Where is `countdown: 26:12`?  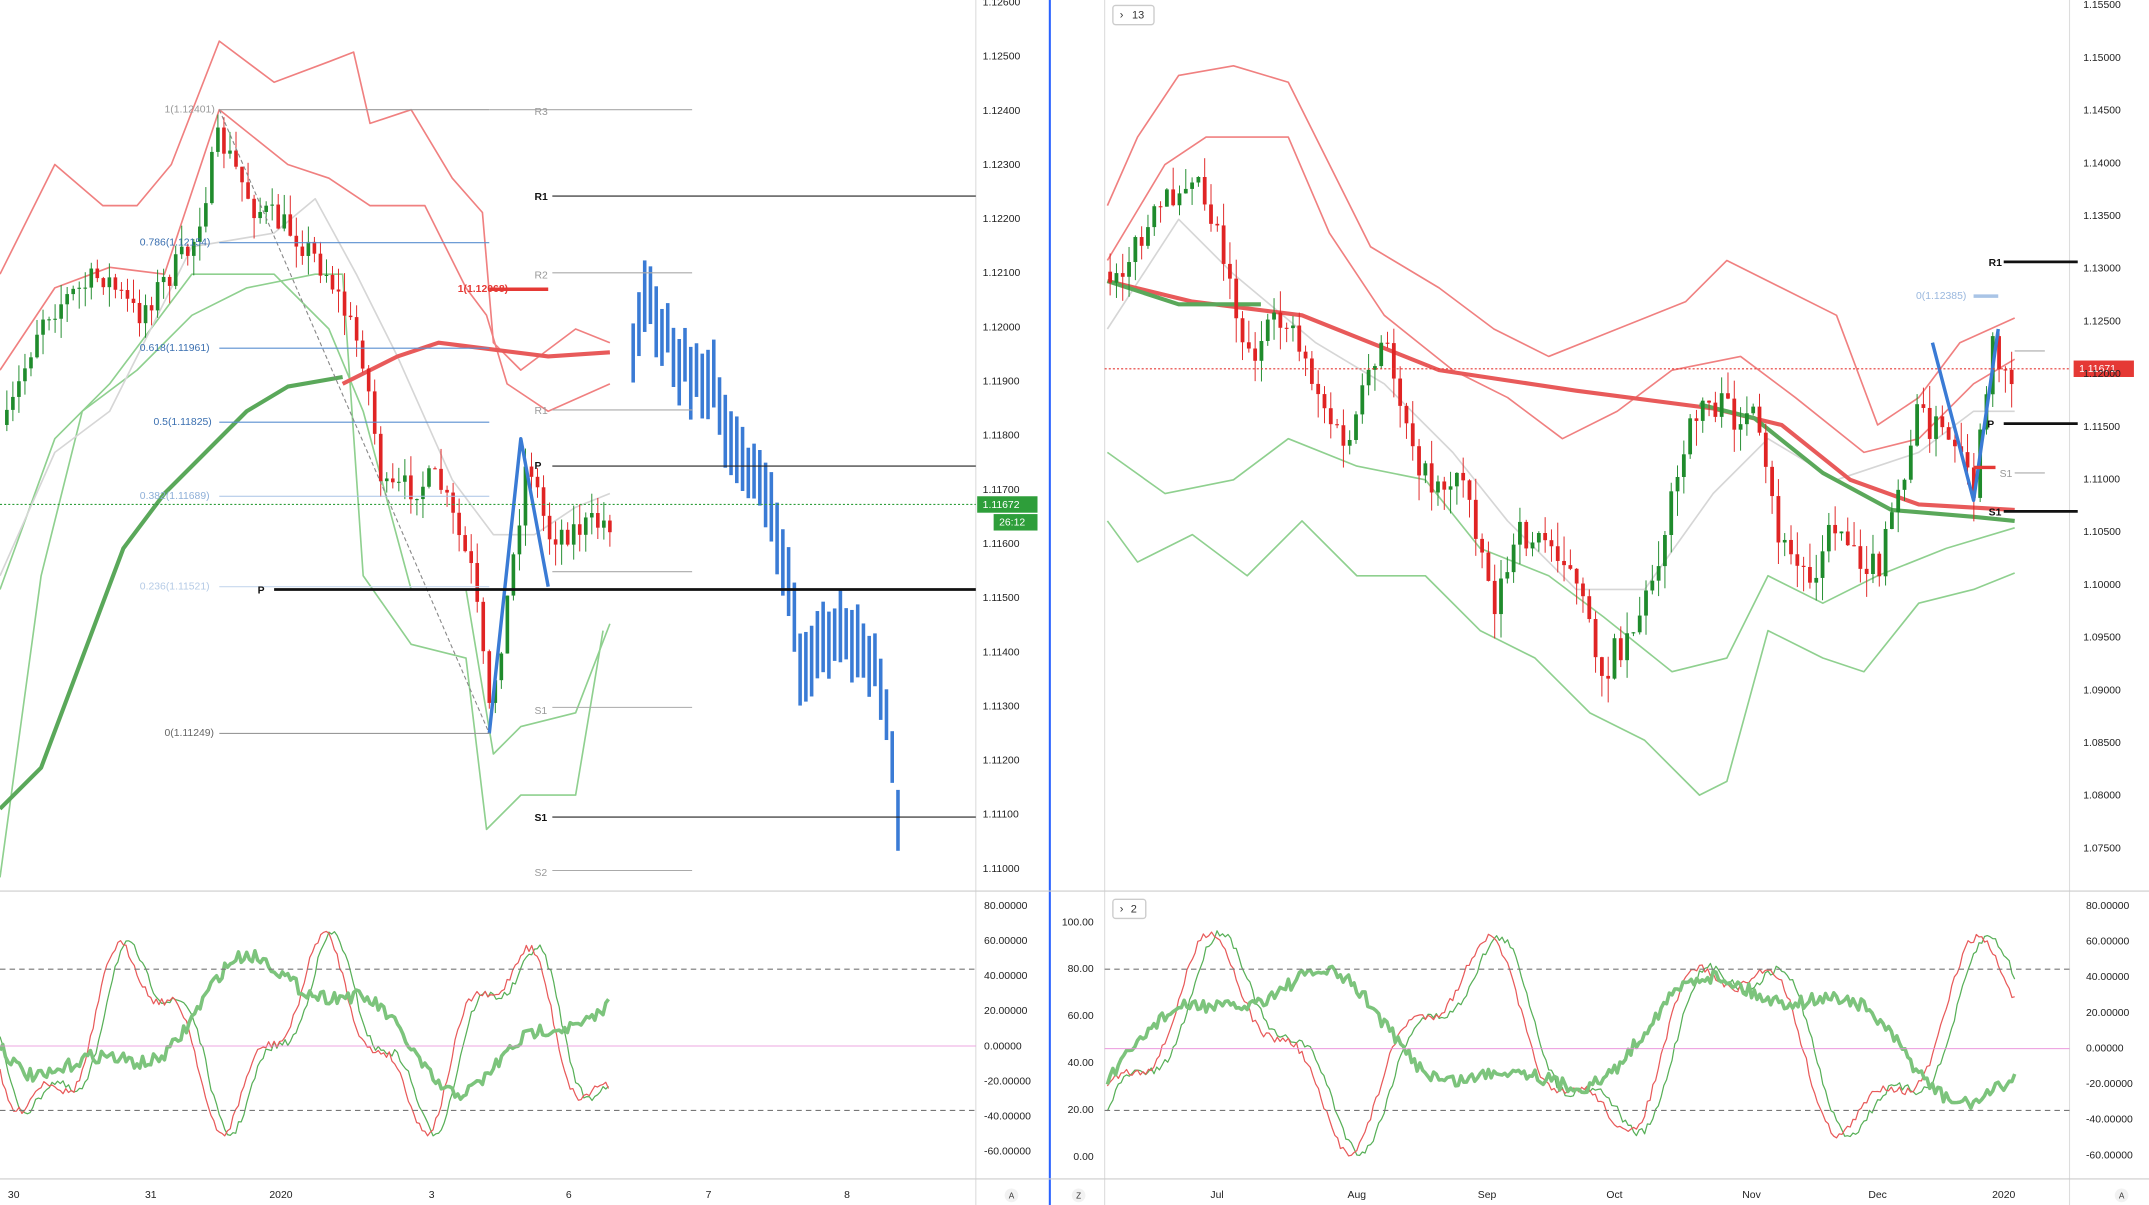
countdown: 26:12 is located at coordinates (1012, 523).